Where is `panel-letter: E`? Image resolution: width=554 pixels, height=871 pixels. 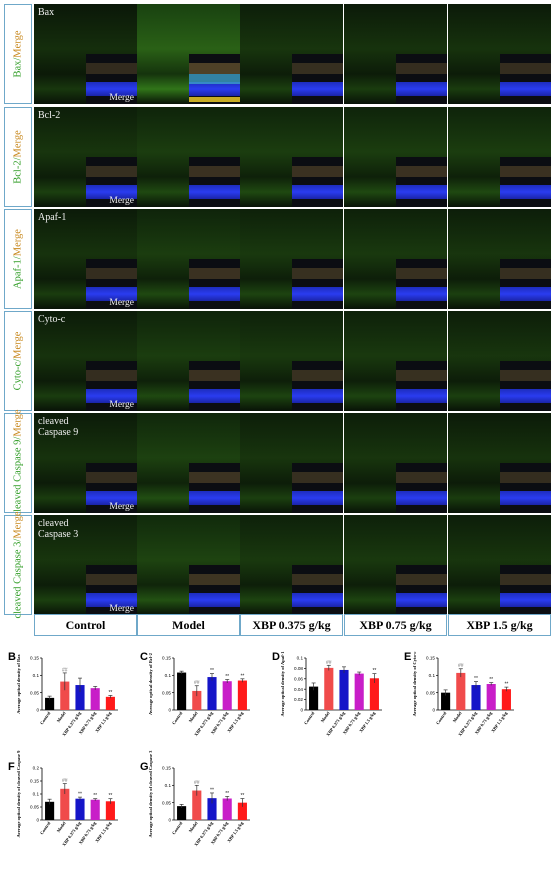 panel-letter: E is located at coordinates (407, 657).